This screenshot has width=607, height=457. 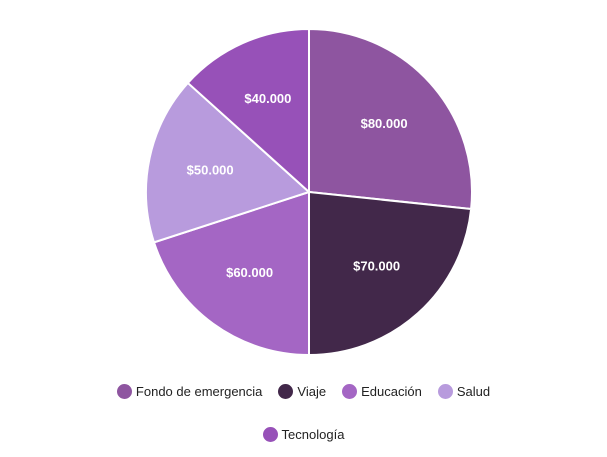 I want to click on slice-value-label: $60.000, so click(x=249, y=272).